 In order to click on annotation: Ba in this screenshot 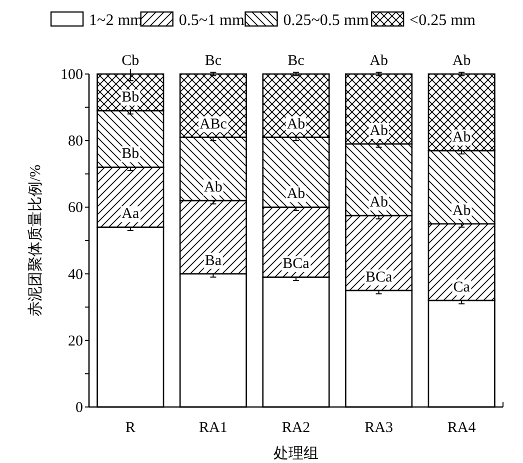, I will do `click(213, 260)`.